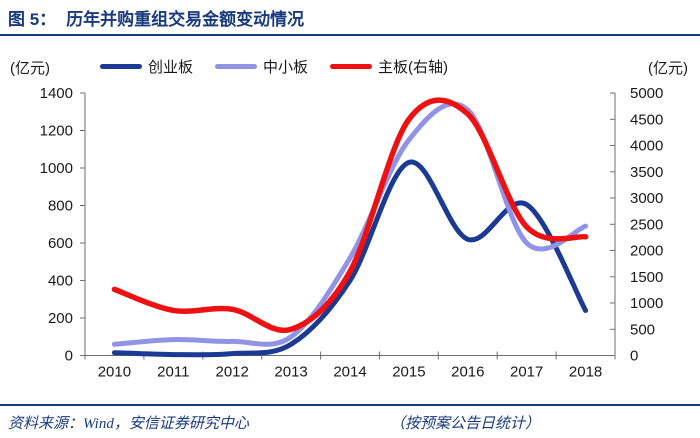 This screenshot has width=700, height=438. Describe the element at coordinates (60, 318) in the screenshot. I see `svg-text: 200` at that location.